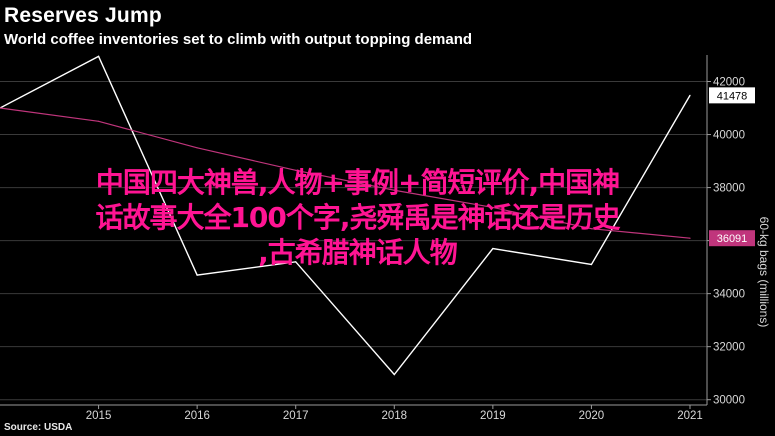 Image resolution: width=775 pixels, height=436 pixels. What do you see at coordinates (732, 167) in the screenshot?
I see `value-tags: 41478 36091` at bounding box center [732, 167].